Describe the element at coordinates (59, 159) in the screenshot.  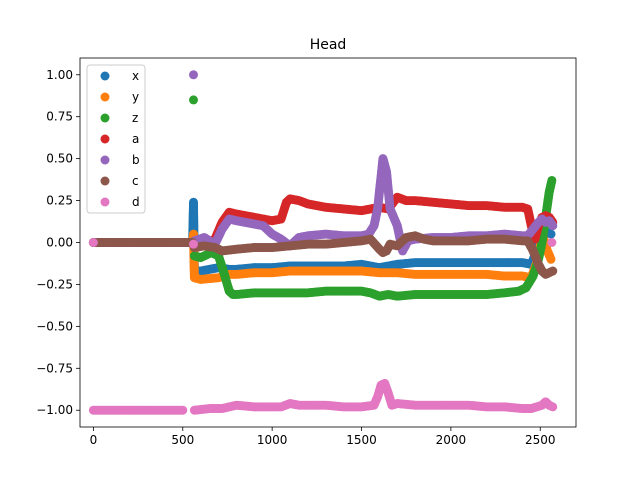
I see `y-tick-label: 0.50` at that location.